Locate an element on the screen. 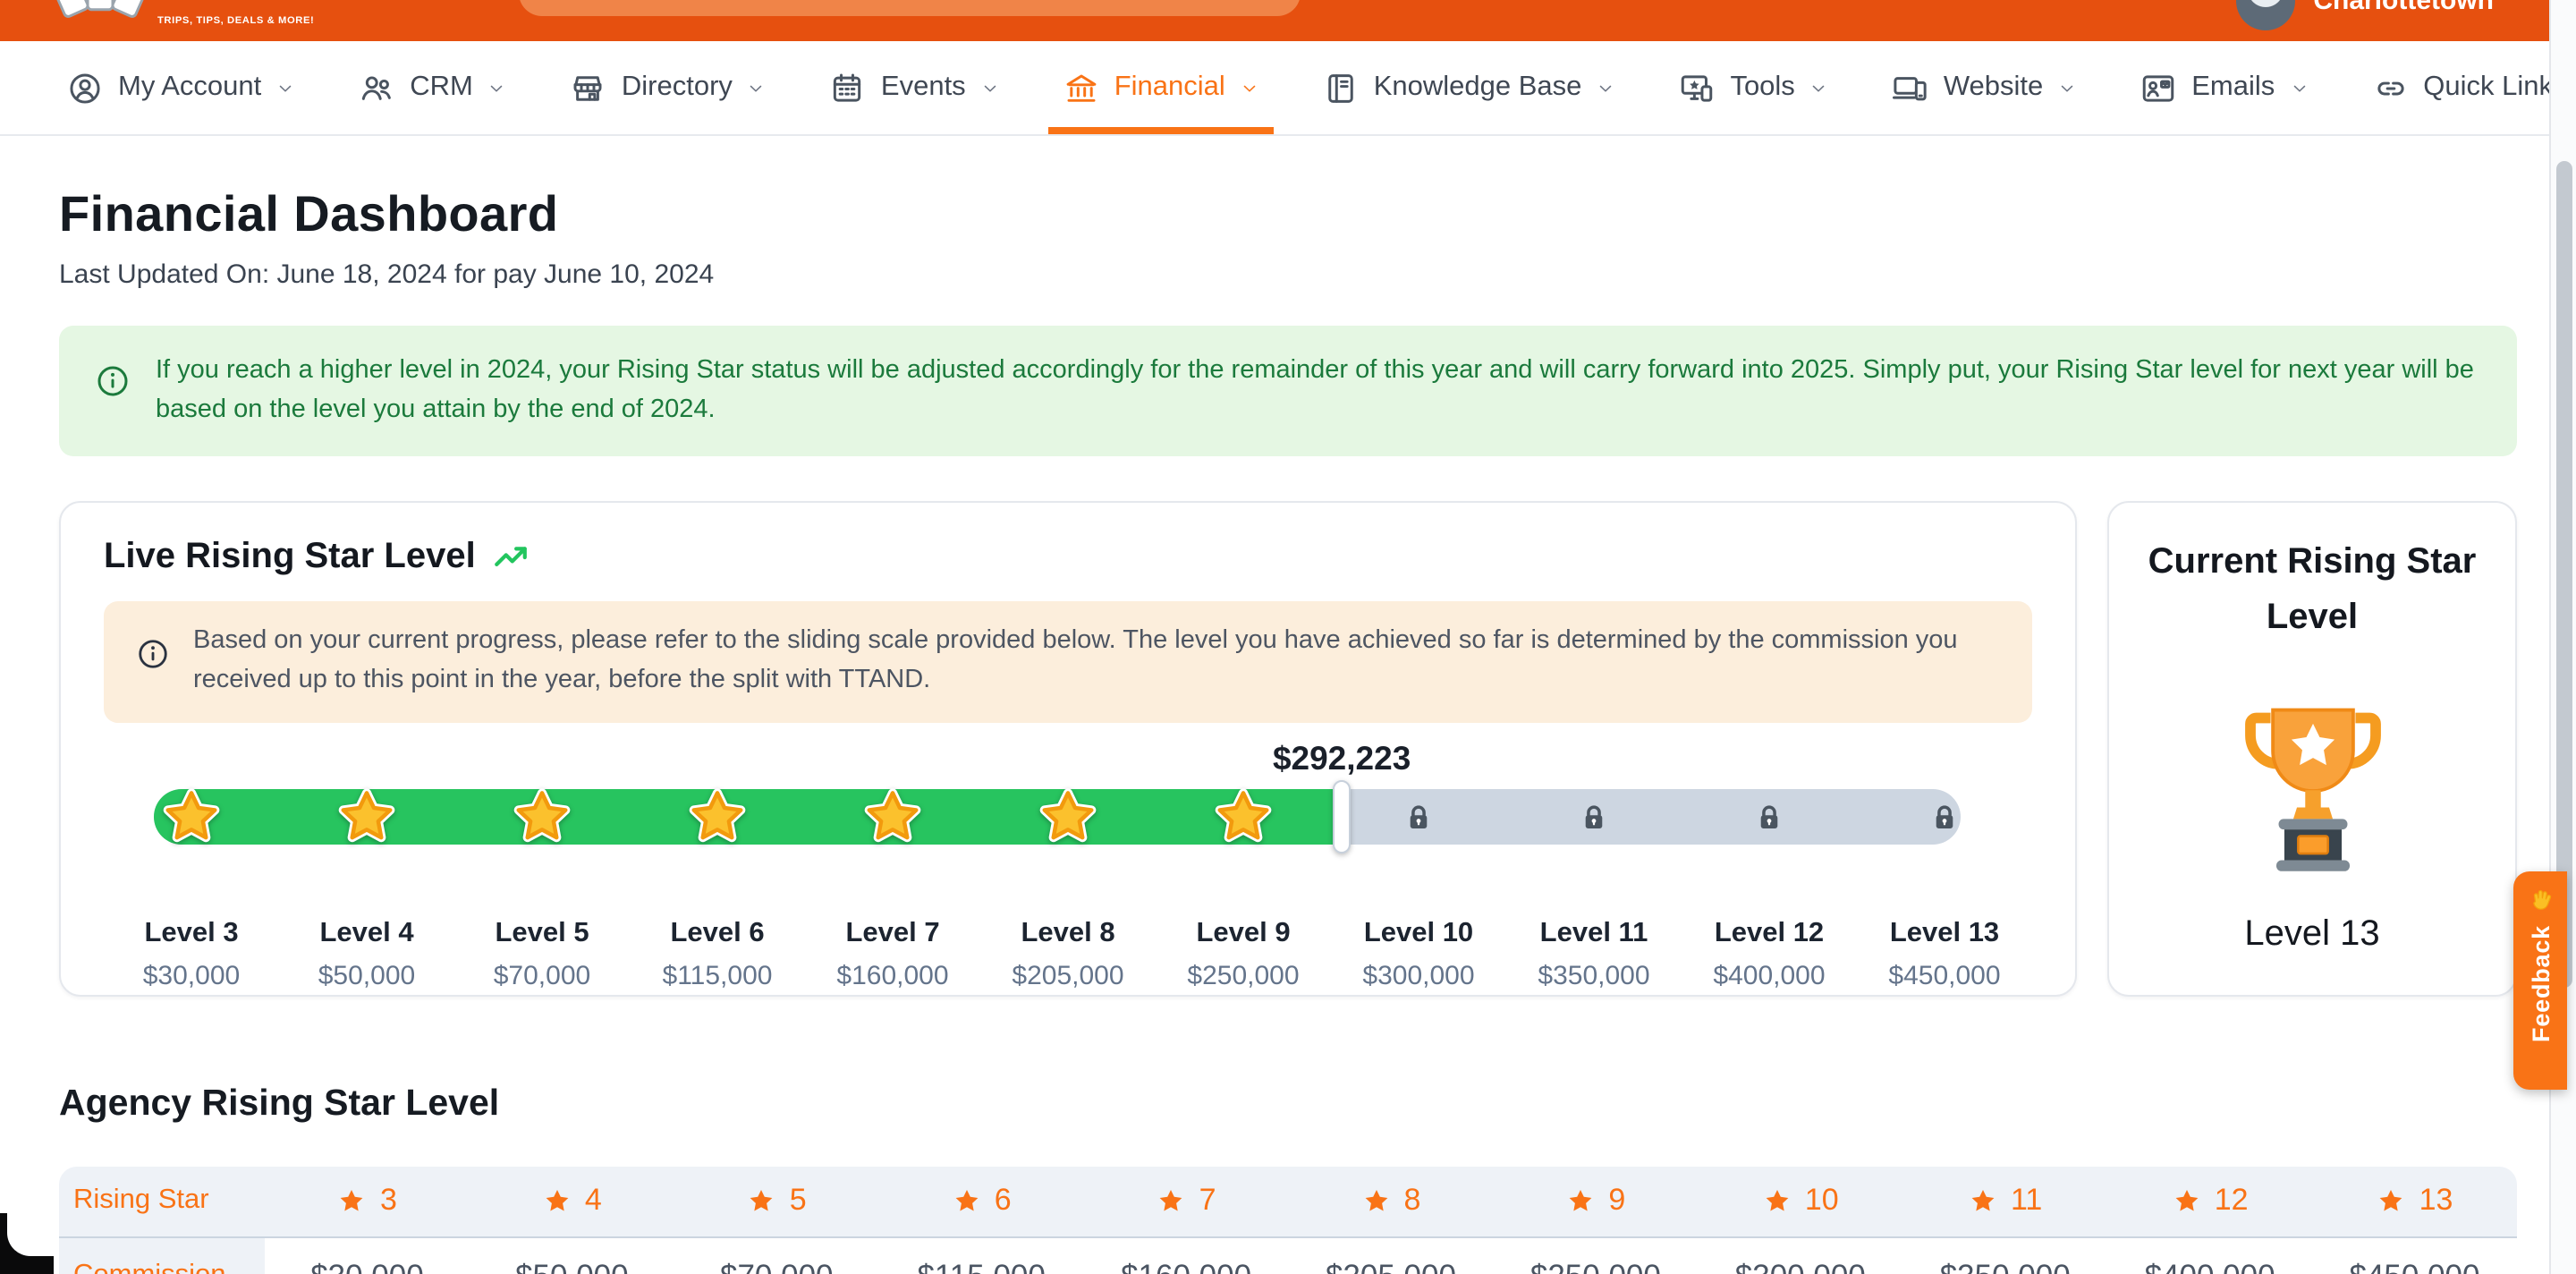 This screenshot has width=2576, height=1274. nav-item-label: My Account is located at coordinates (190, 87).